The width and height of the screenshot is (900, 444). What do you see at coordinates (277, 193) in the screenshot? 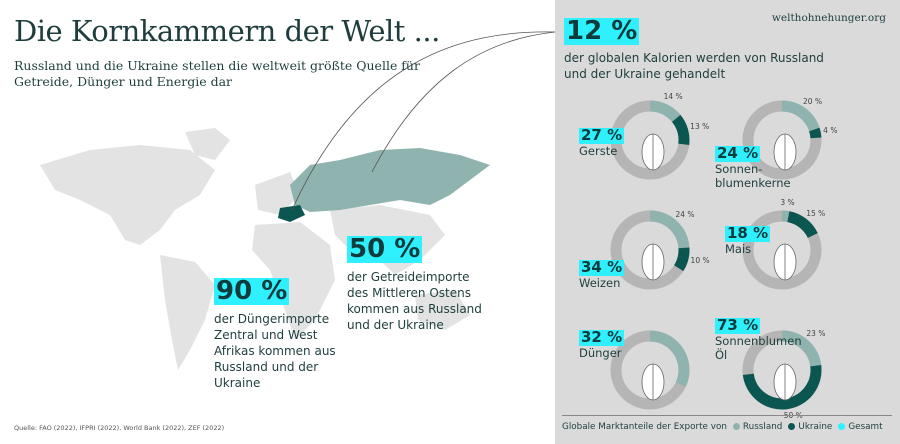
I see `map-europe` at bounding box center [277, 193].